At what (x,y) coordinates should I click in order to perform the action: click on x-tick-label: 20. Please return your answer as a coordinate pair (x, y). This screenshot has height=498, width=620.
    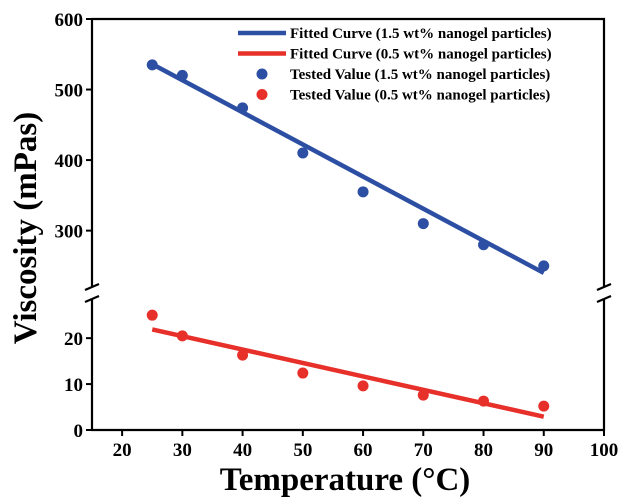
    Looking at the image, I should click on (122, 450).